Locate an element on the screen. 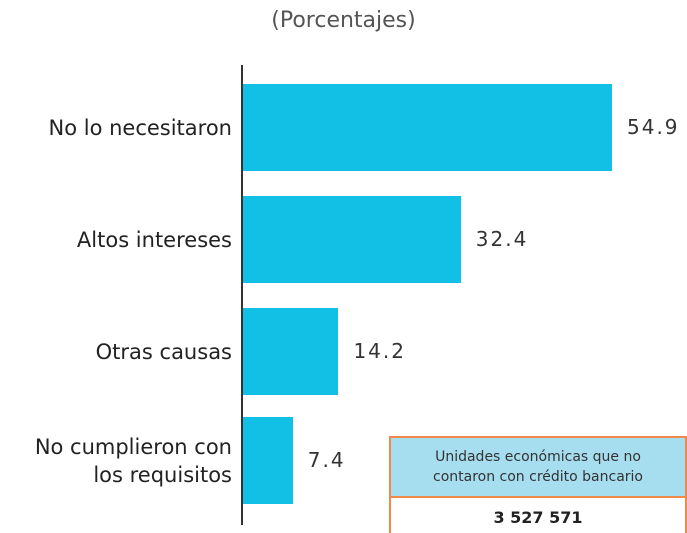 The height and width of the screenshot is (533, 687). chart-subtitle: (Porcentajes) is located at coordinates (343, 20).